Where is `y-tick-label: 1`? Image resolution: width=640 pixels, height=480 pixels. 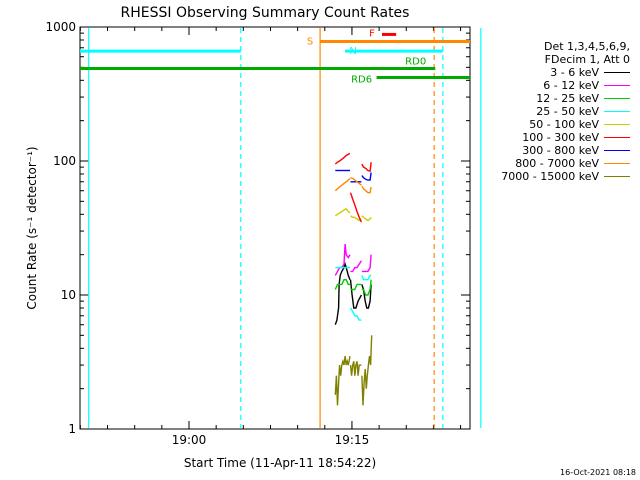 y-tick-label: 1 is located at coordinates (72, 429).